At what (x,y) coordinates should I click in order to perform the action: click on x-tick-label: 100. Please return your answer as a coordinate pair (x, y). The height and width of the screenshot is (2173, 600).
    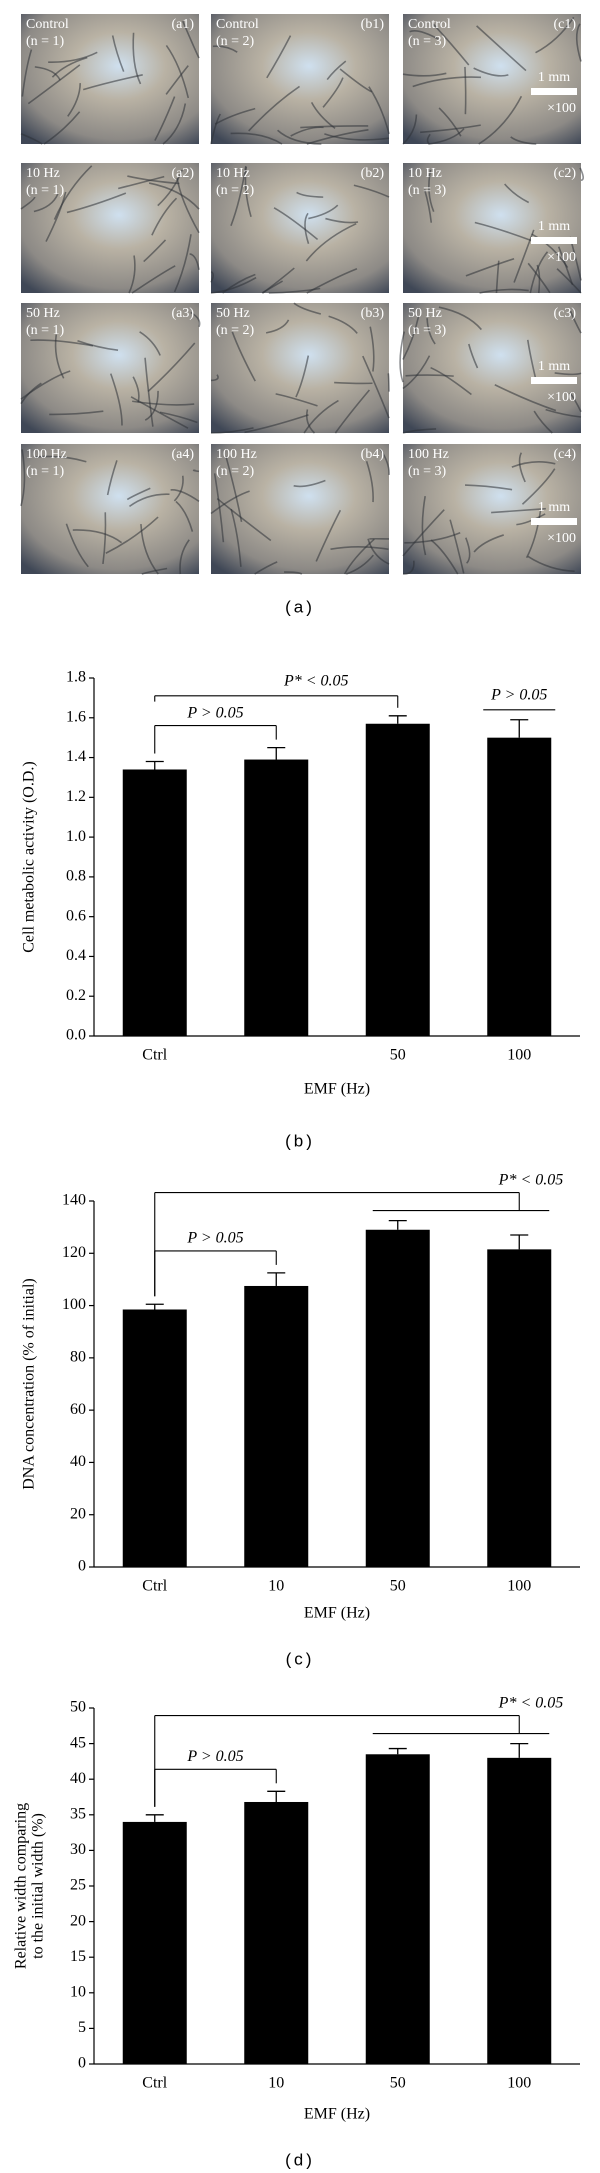
    Looking at the image, I should click on (519, 1586).